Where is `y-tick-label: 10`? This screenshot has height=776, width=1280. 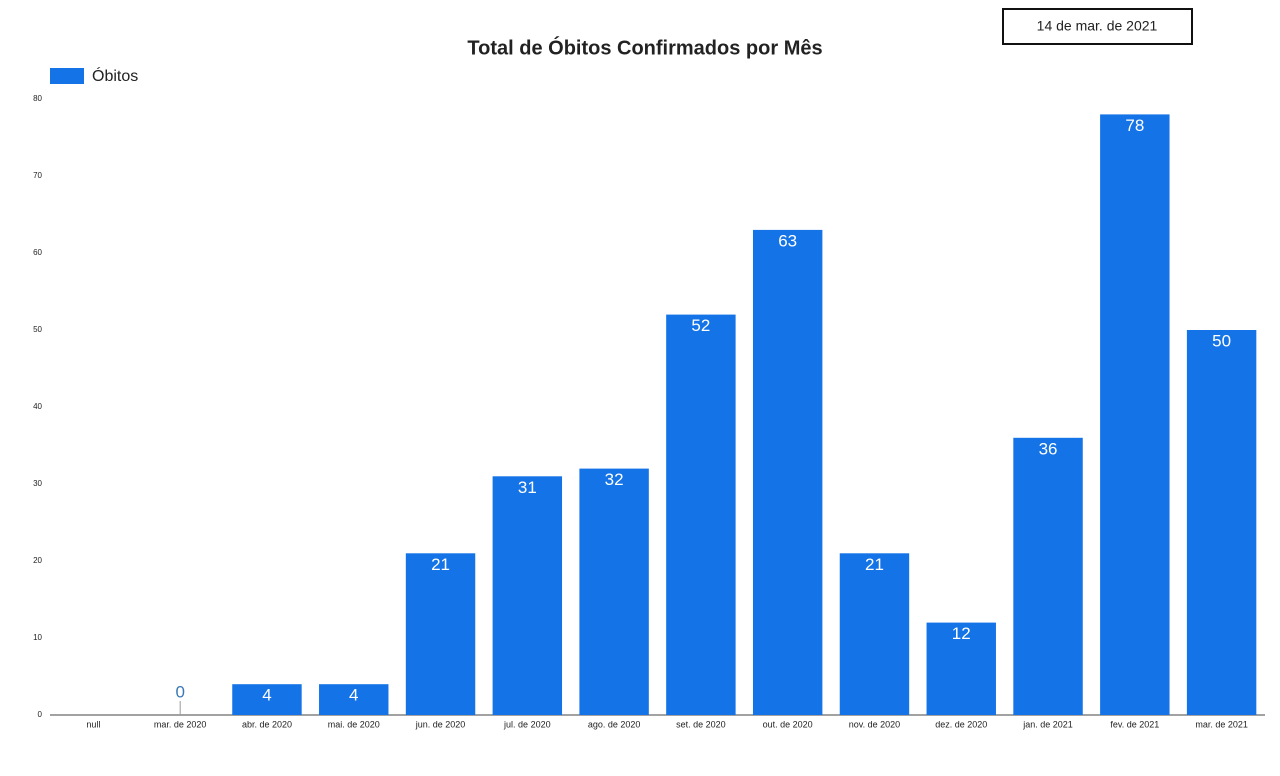 y-tick-label: 10 is located at coordinates (37, 637).